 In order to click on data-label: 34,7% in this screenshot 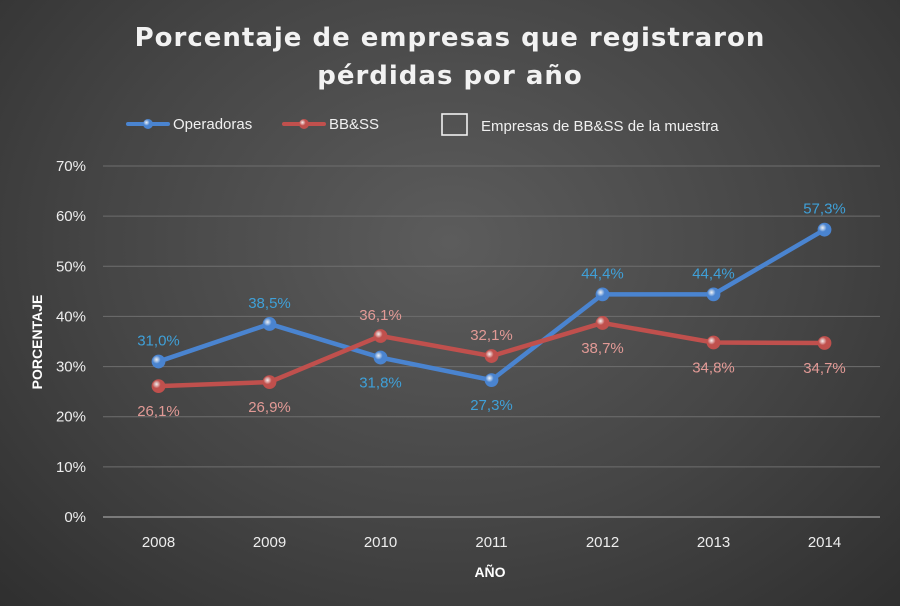, I will do `click(824, 368)`.